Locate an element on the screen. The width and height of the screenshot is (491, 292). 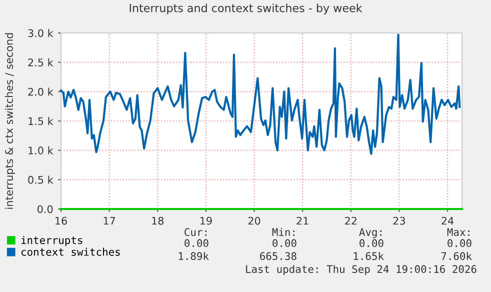
text: 1.65k is located at coordinates (369, 256).